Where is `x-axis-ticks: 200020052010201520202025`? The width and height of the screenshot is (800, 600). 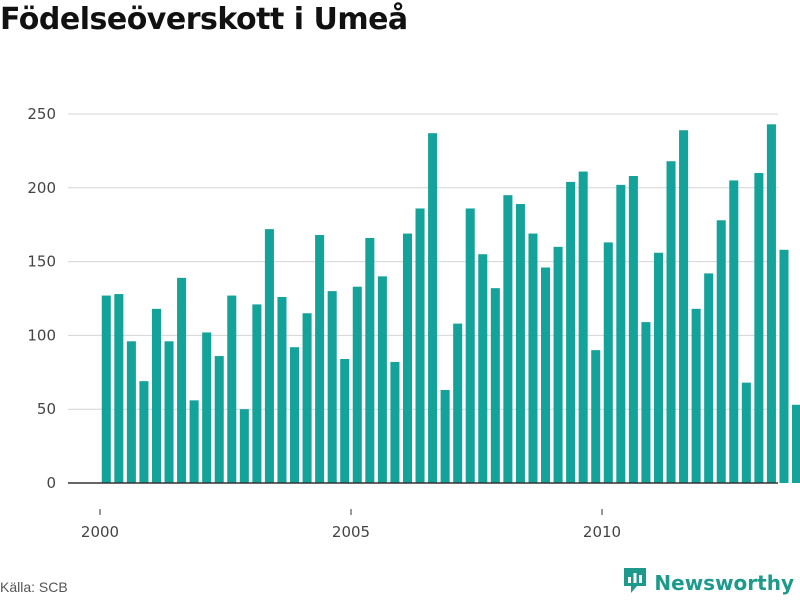
x-axis-ticks: 200020052010201520202025 is located at coordinates (351, 525).